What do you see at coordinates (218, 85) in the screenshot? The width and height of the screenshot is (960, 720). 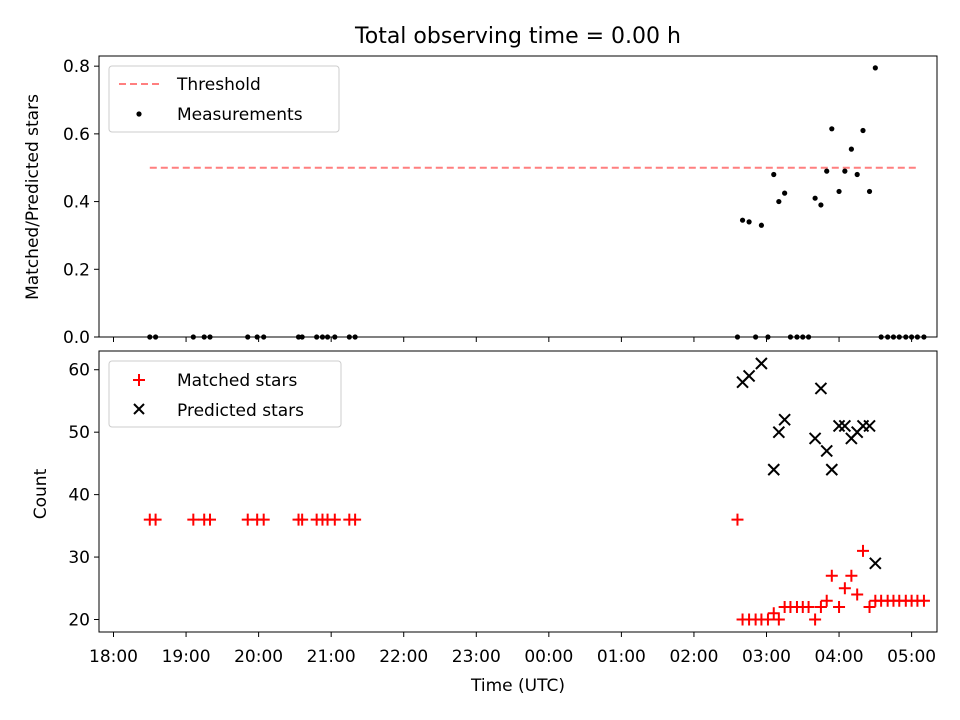 I see `legend-threshold-label: Threshold` at bounding box center [218, 85].